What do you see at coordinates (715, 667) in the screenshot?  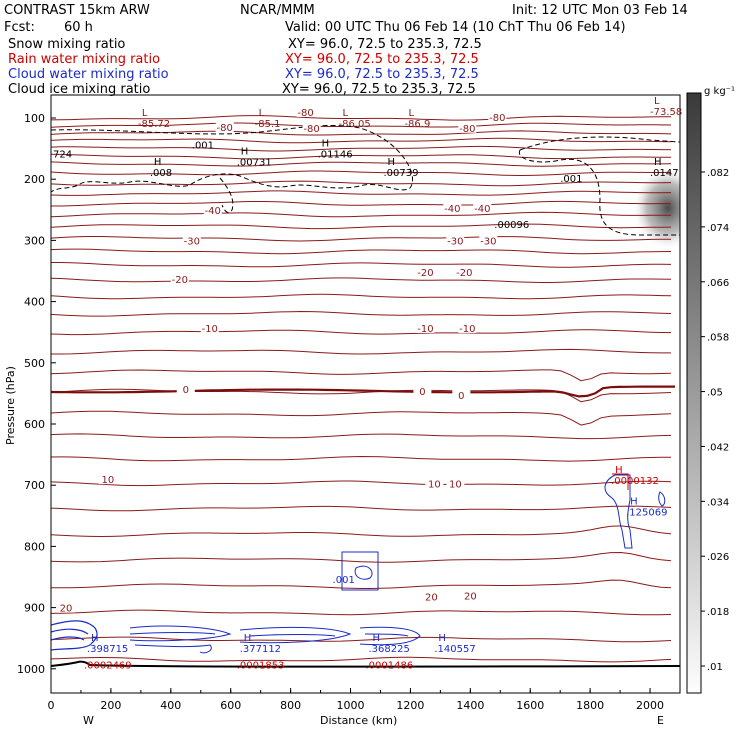 I see `colorbar-tick-label: .01` at bounding box center [715, 667].